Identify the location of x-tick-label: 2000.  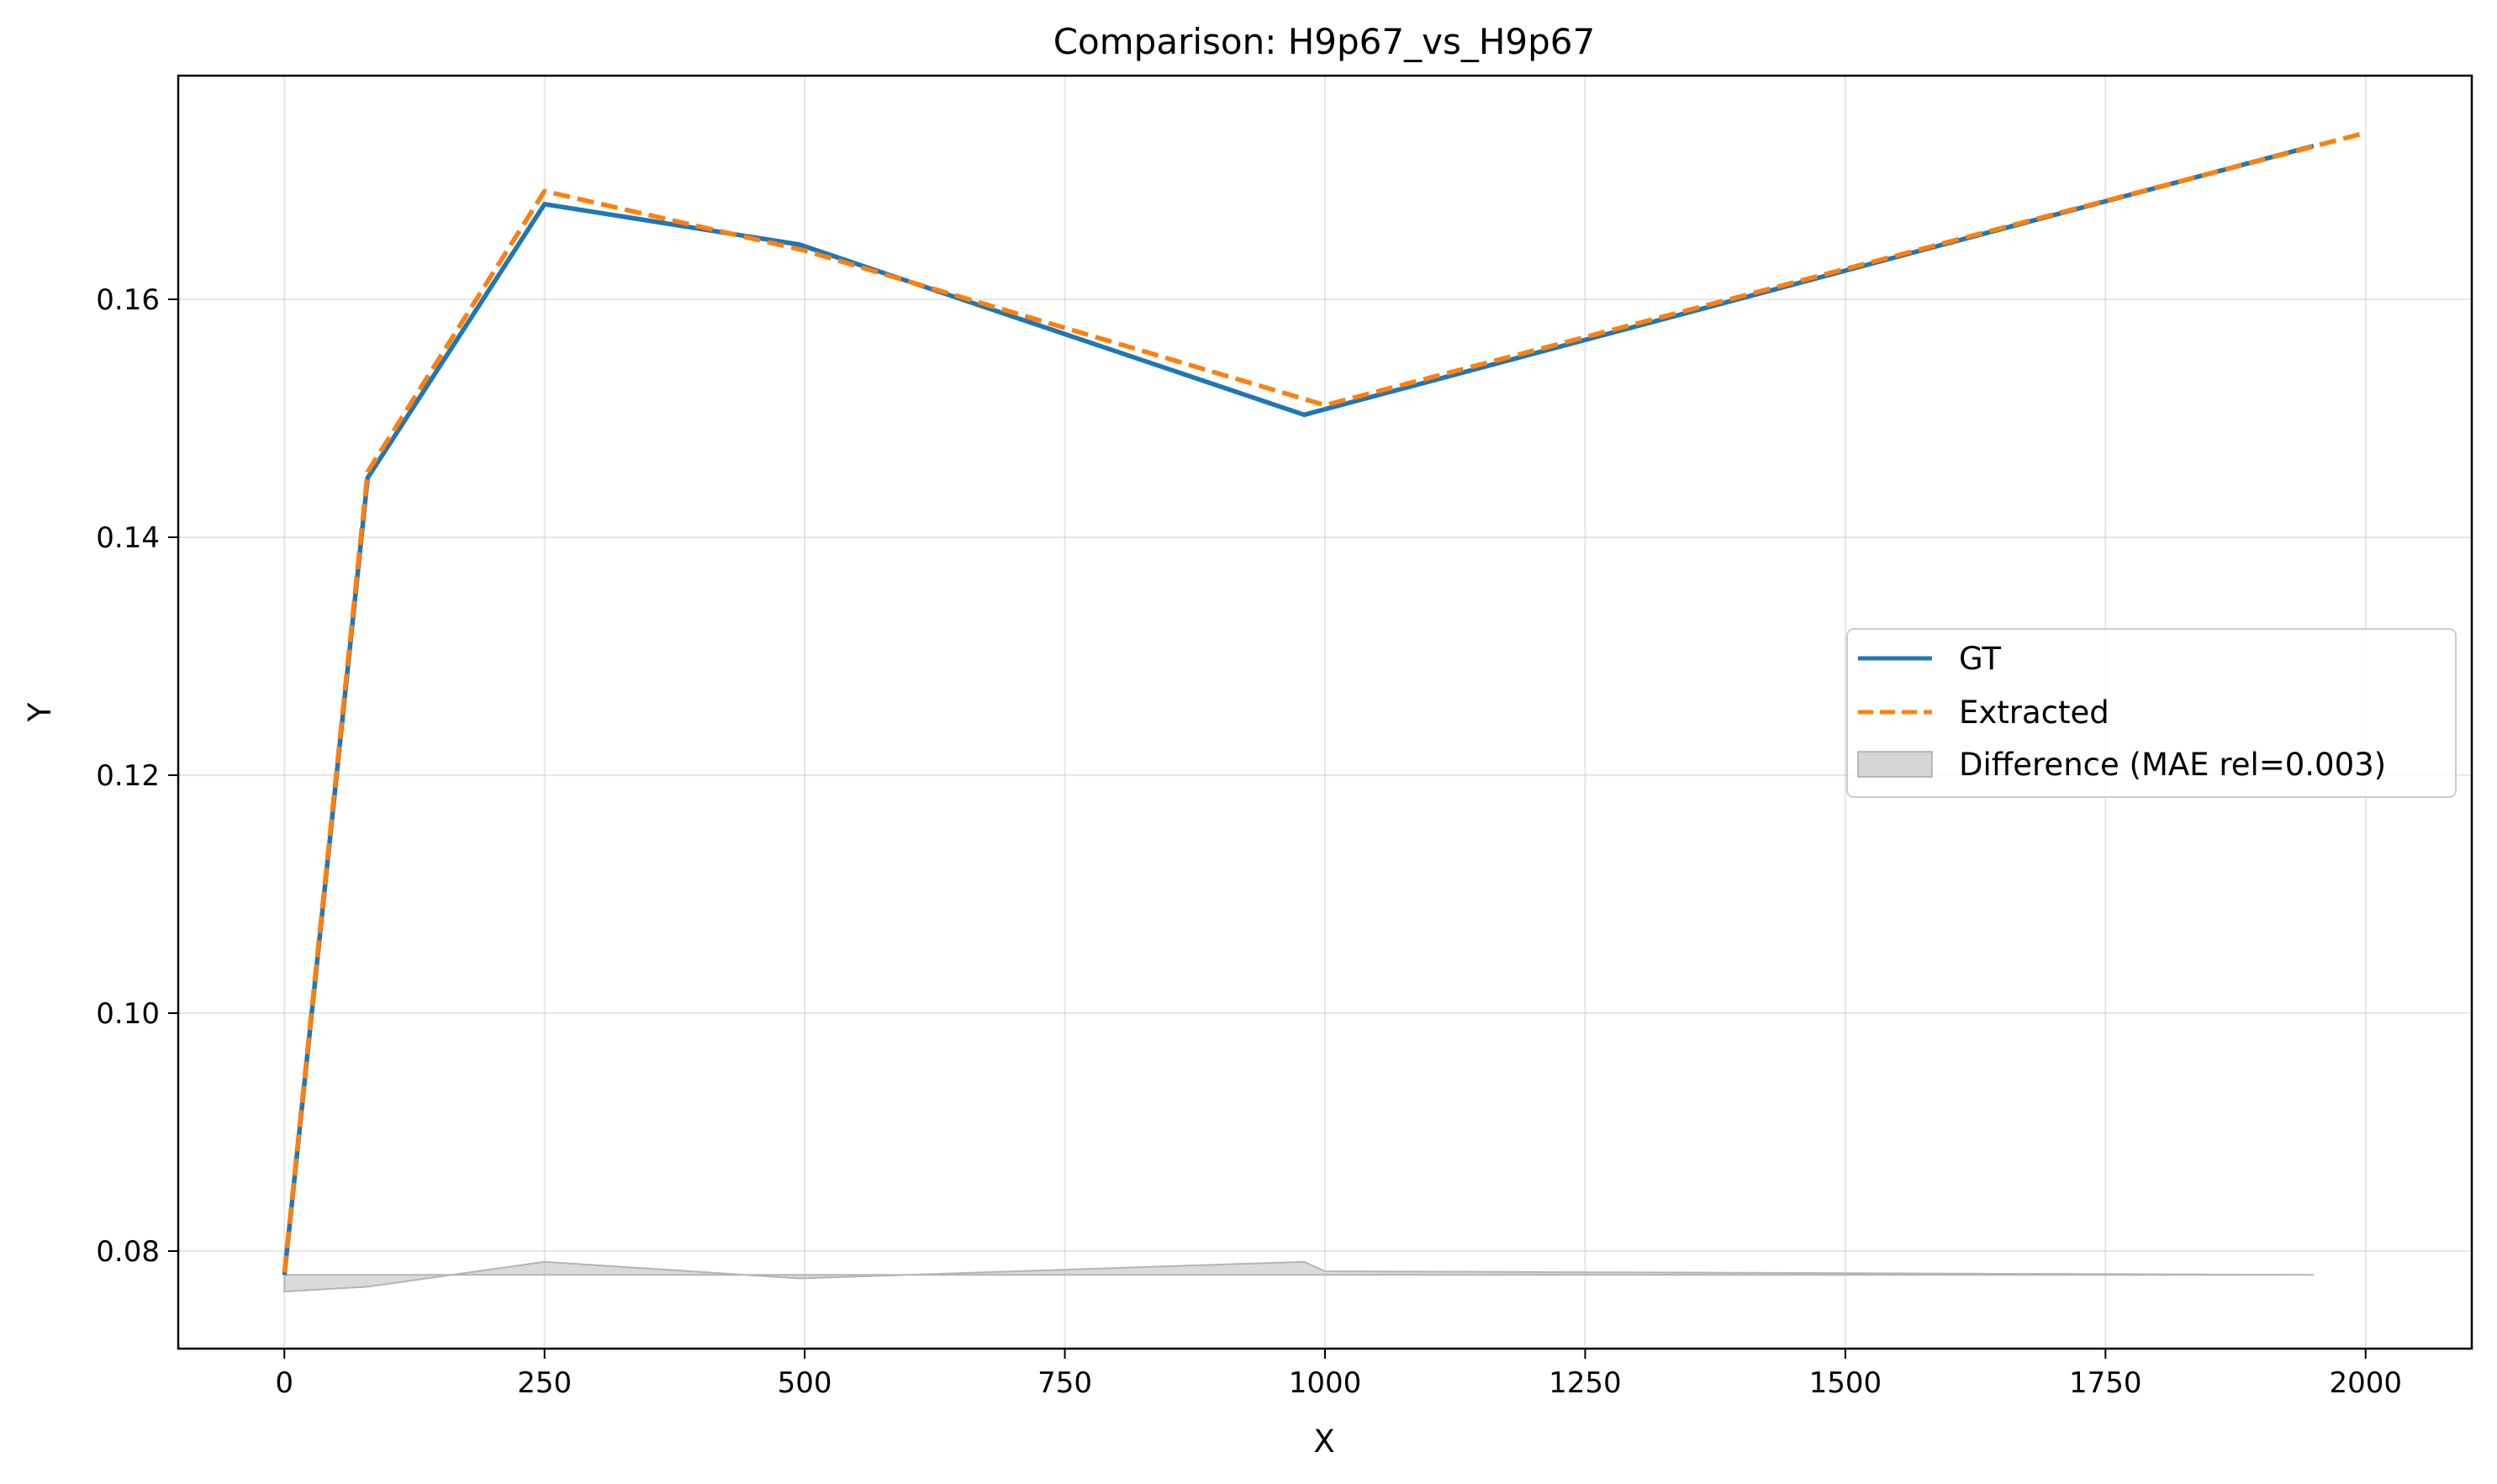
(2365, 1383).